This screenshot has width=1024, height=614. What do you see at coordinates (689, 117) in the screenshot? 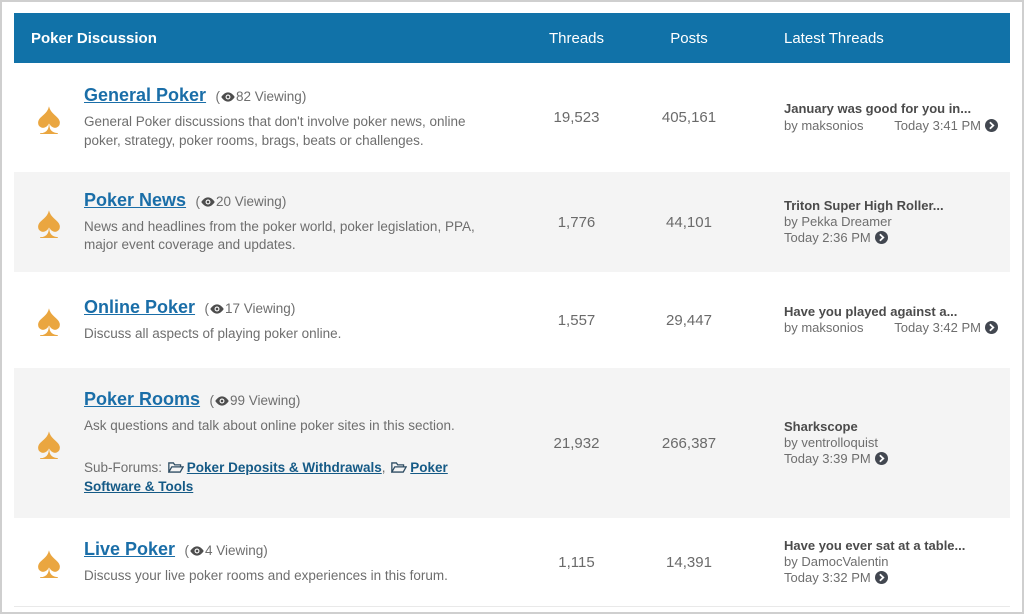
I see `posts-count: 405,161` at bounding box center [689, 117].